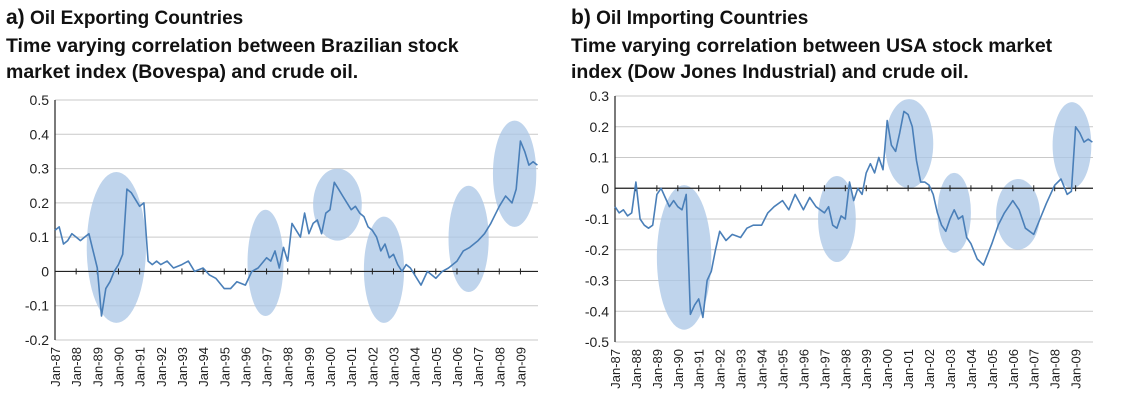  I want to click on y-tick-label: -0.3, so click(597, 281).